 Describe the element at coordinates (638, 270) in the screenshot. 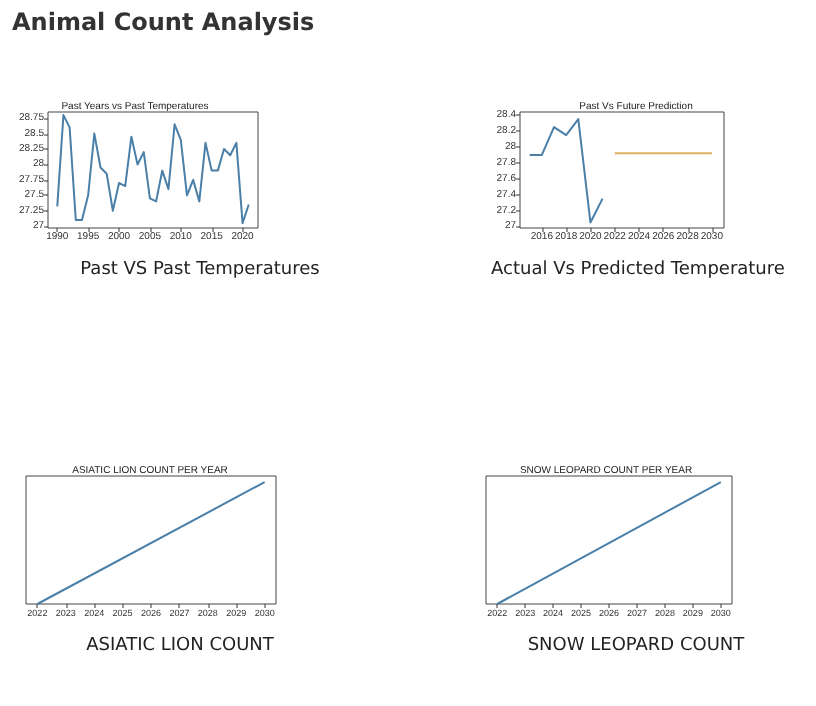

I see `text: Actual Vs Predicted Temperature` at that location.